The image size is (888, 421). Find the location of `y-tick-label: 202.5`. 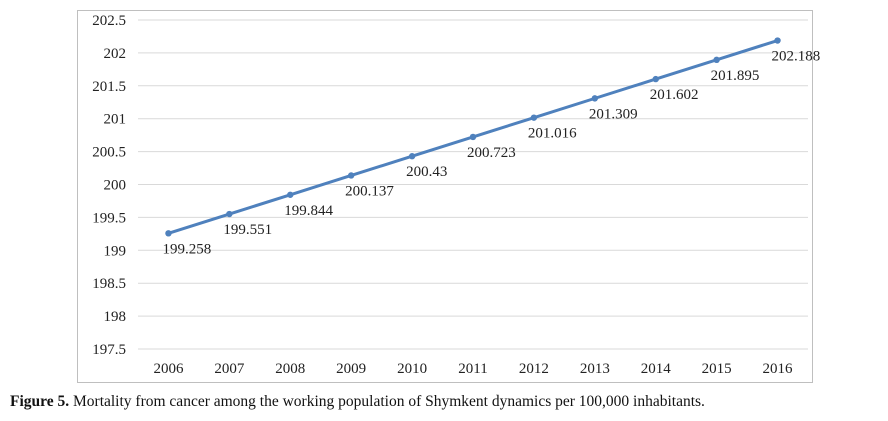

y-tick-label: 202.5 is located at coordinates (109, 21).